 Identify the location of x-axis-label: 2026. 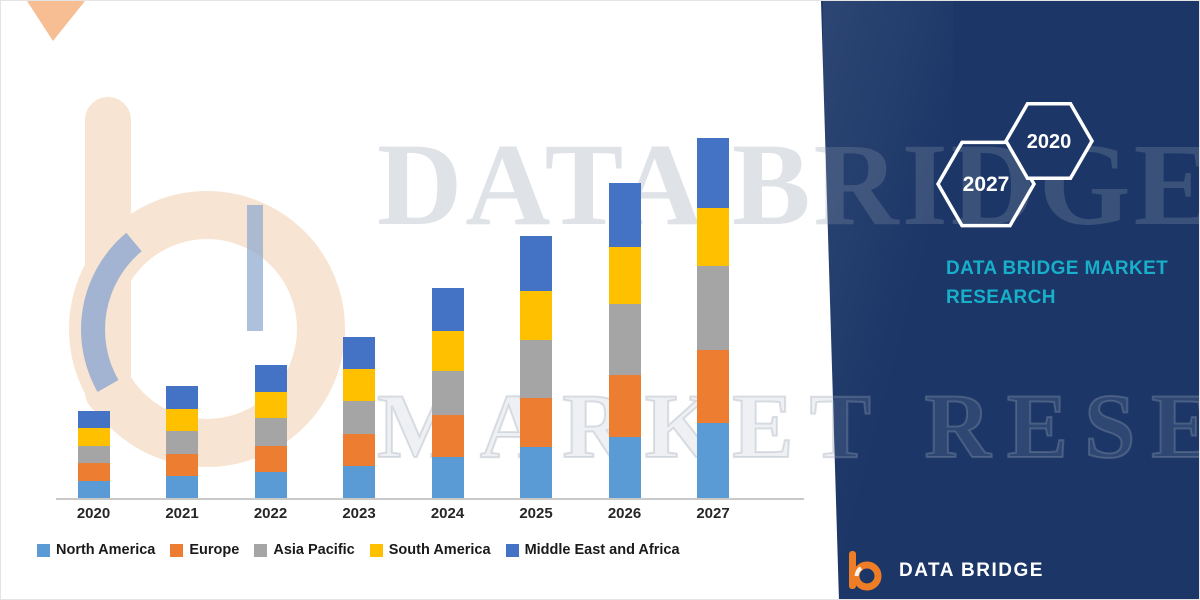
(624, 513).